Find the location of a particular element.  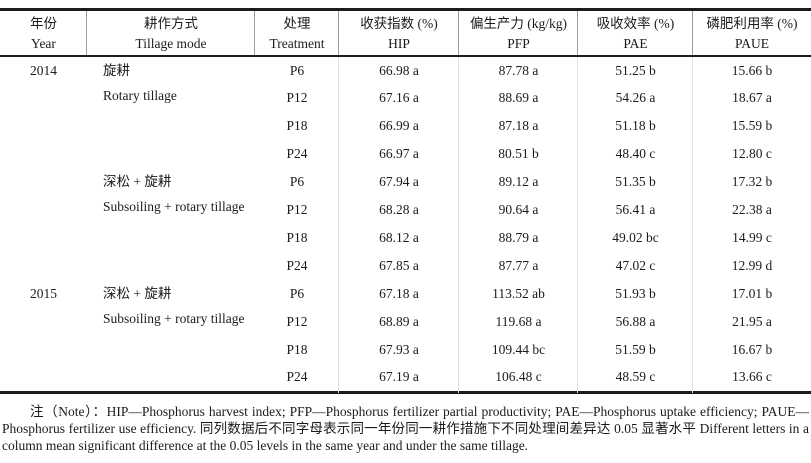

hip-cell: 66.99 a is located at coordinates (399, 125).